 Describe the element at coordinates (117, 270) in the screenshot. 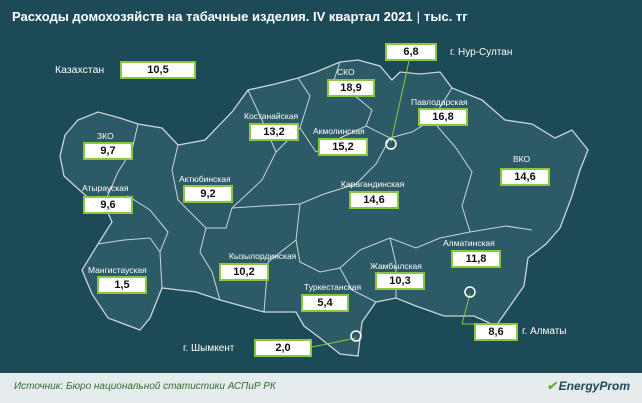

I see `mangistau-label: Мангистауская` at that location.